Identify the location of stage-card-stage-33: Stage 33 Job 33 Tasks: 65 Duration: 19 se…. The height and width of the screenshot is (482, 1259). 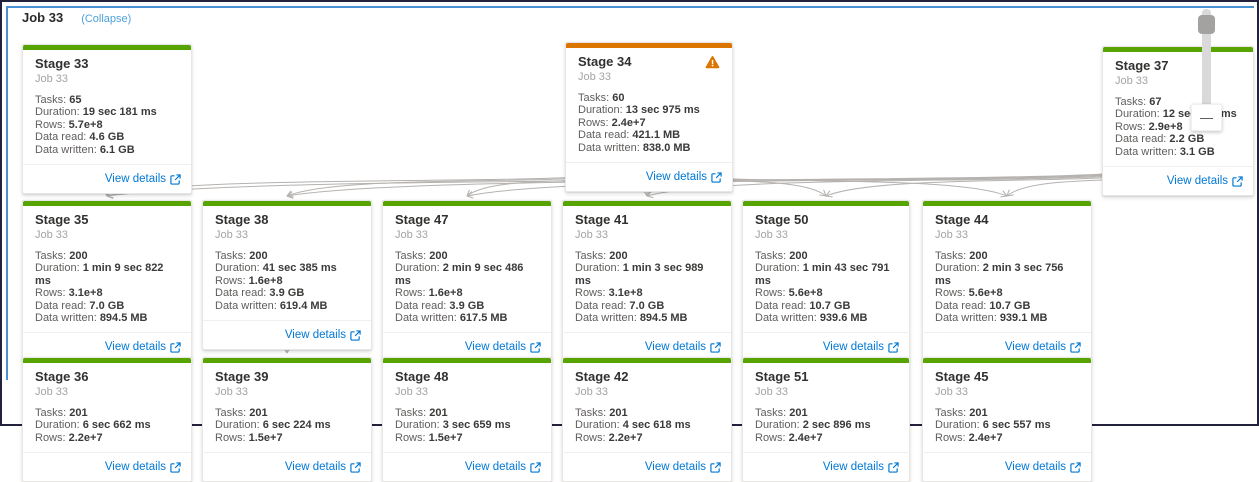
(107, 119).